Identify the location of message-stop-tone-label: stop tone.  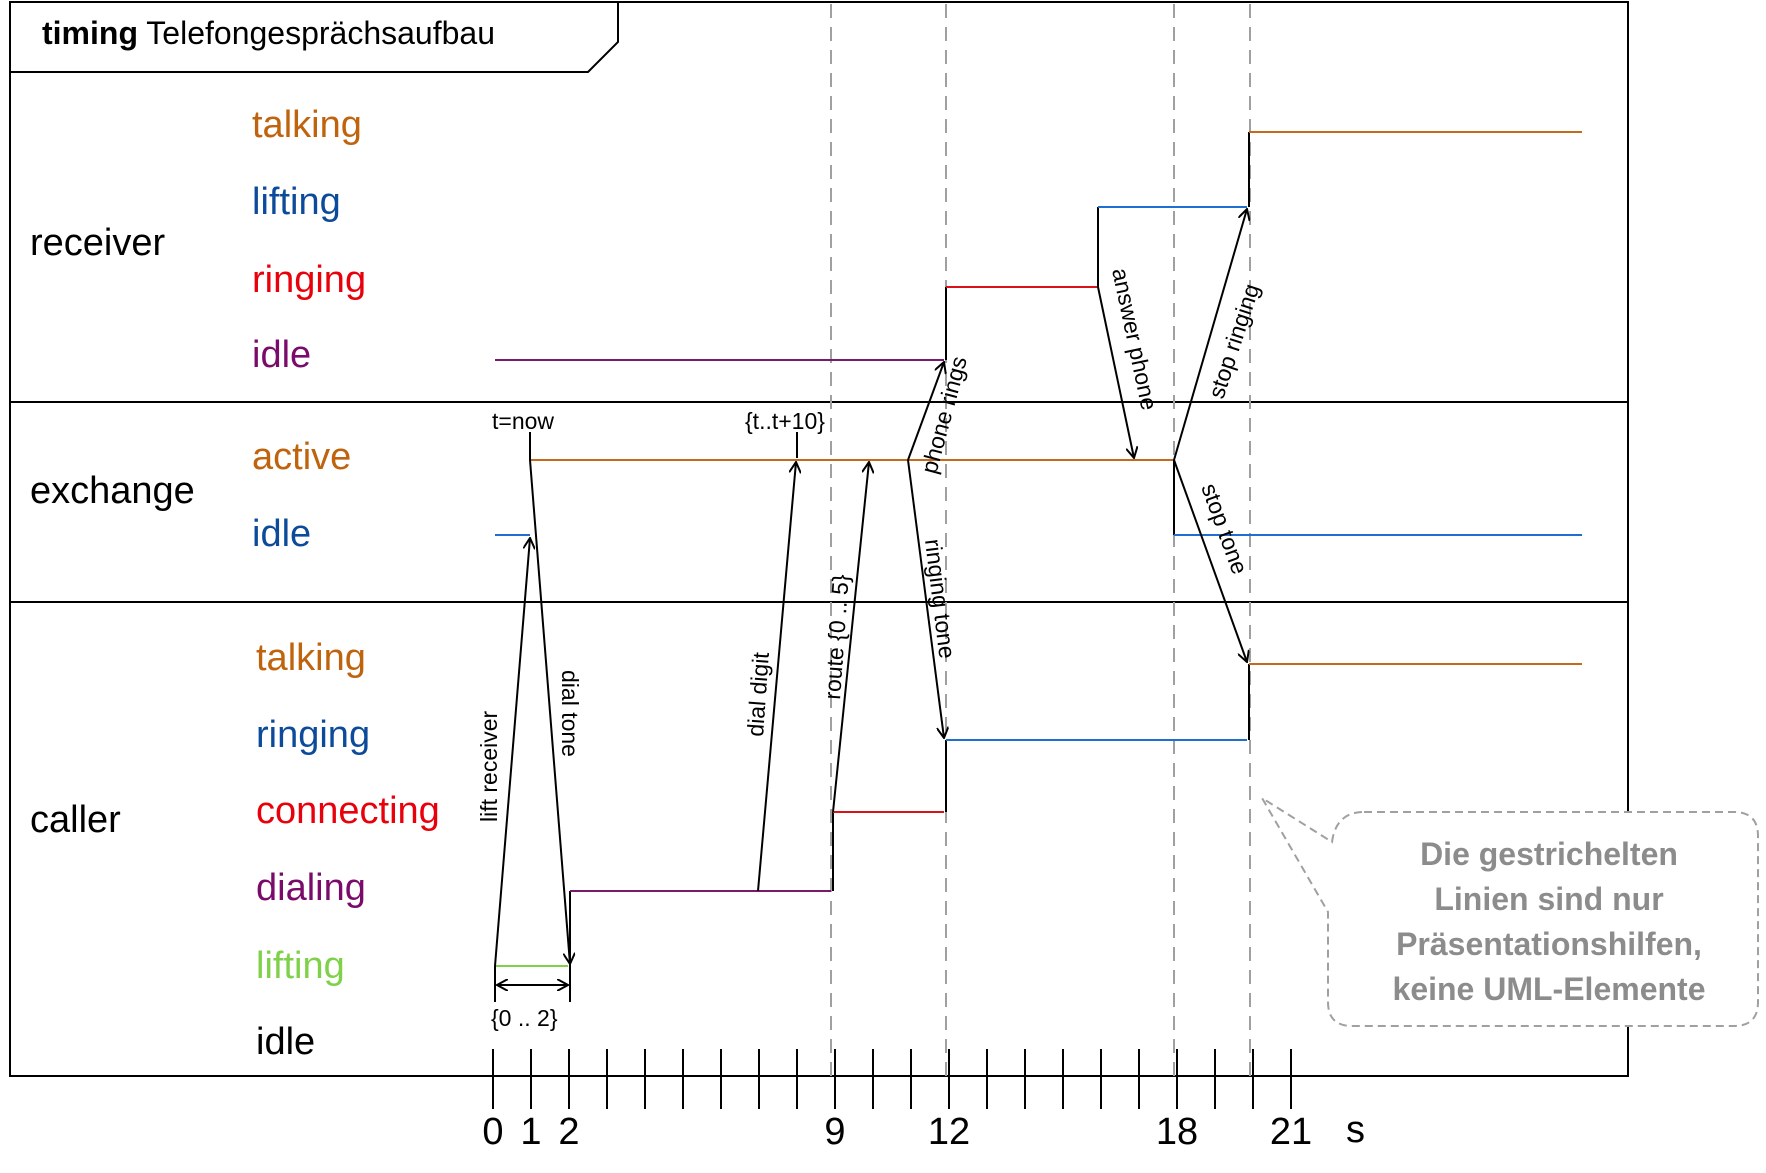
(1224, 529).